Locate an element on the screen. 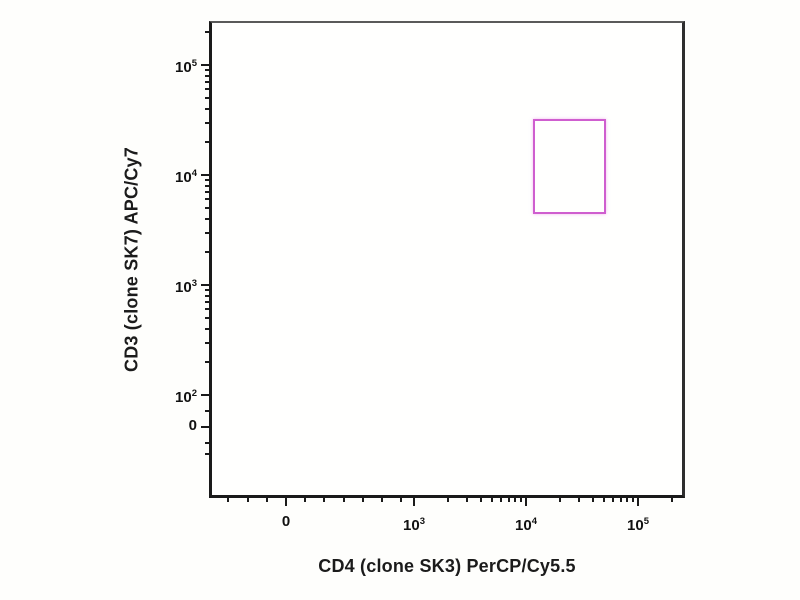 The width and height of the screenshot is (800, 600). x-tick-label: 105 is located at coordinates (638, 524).